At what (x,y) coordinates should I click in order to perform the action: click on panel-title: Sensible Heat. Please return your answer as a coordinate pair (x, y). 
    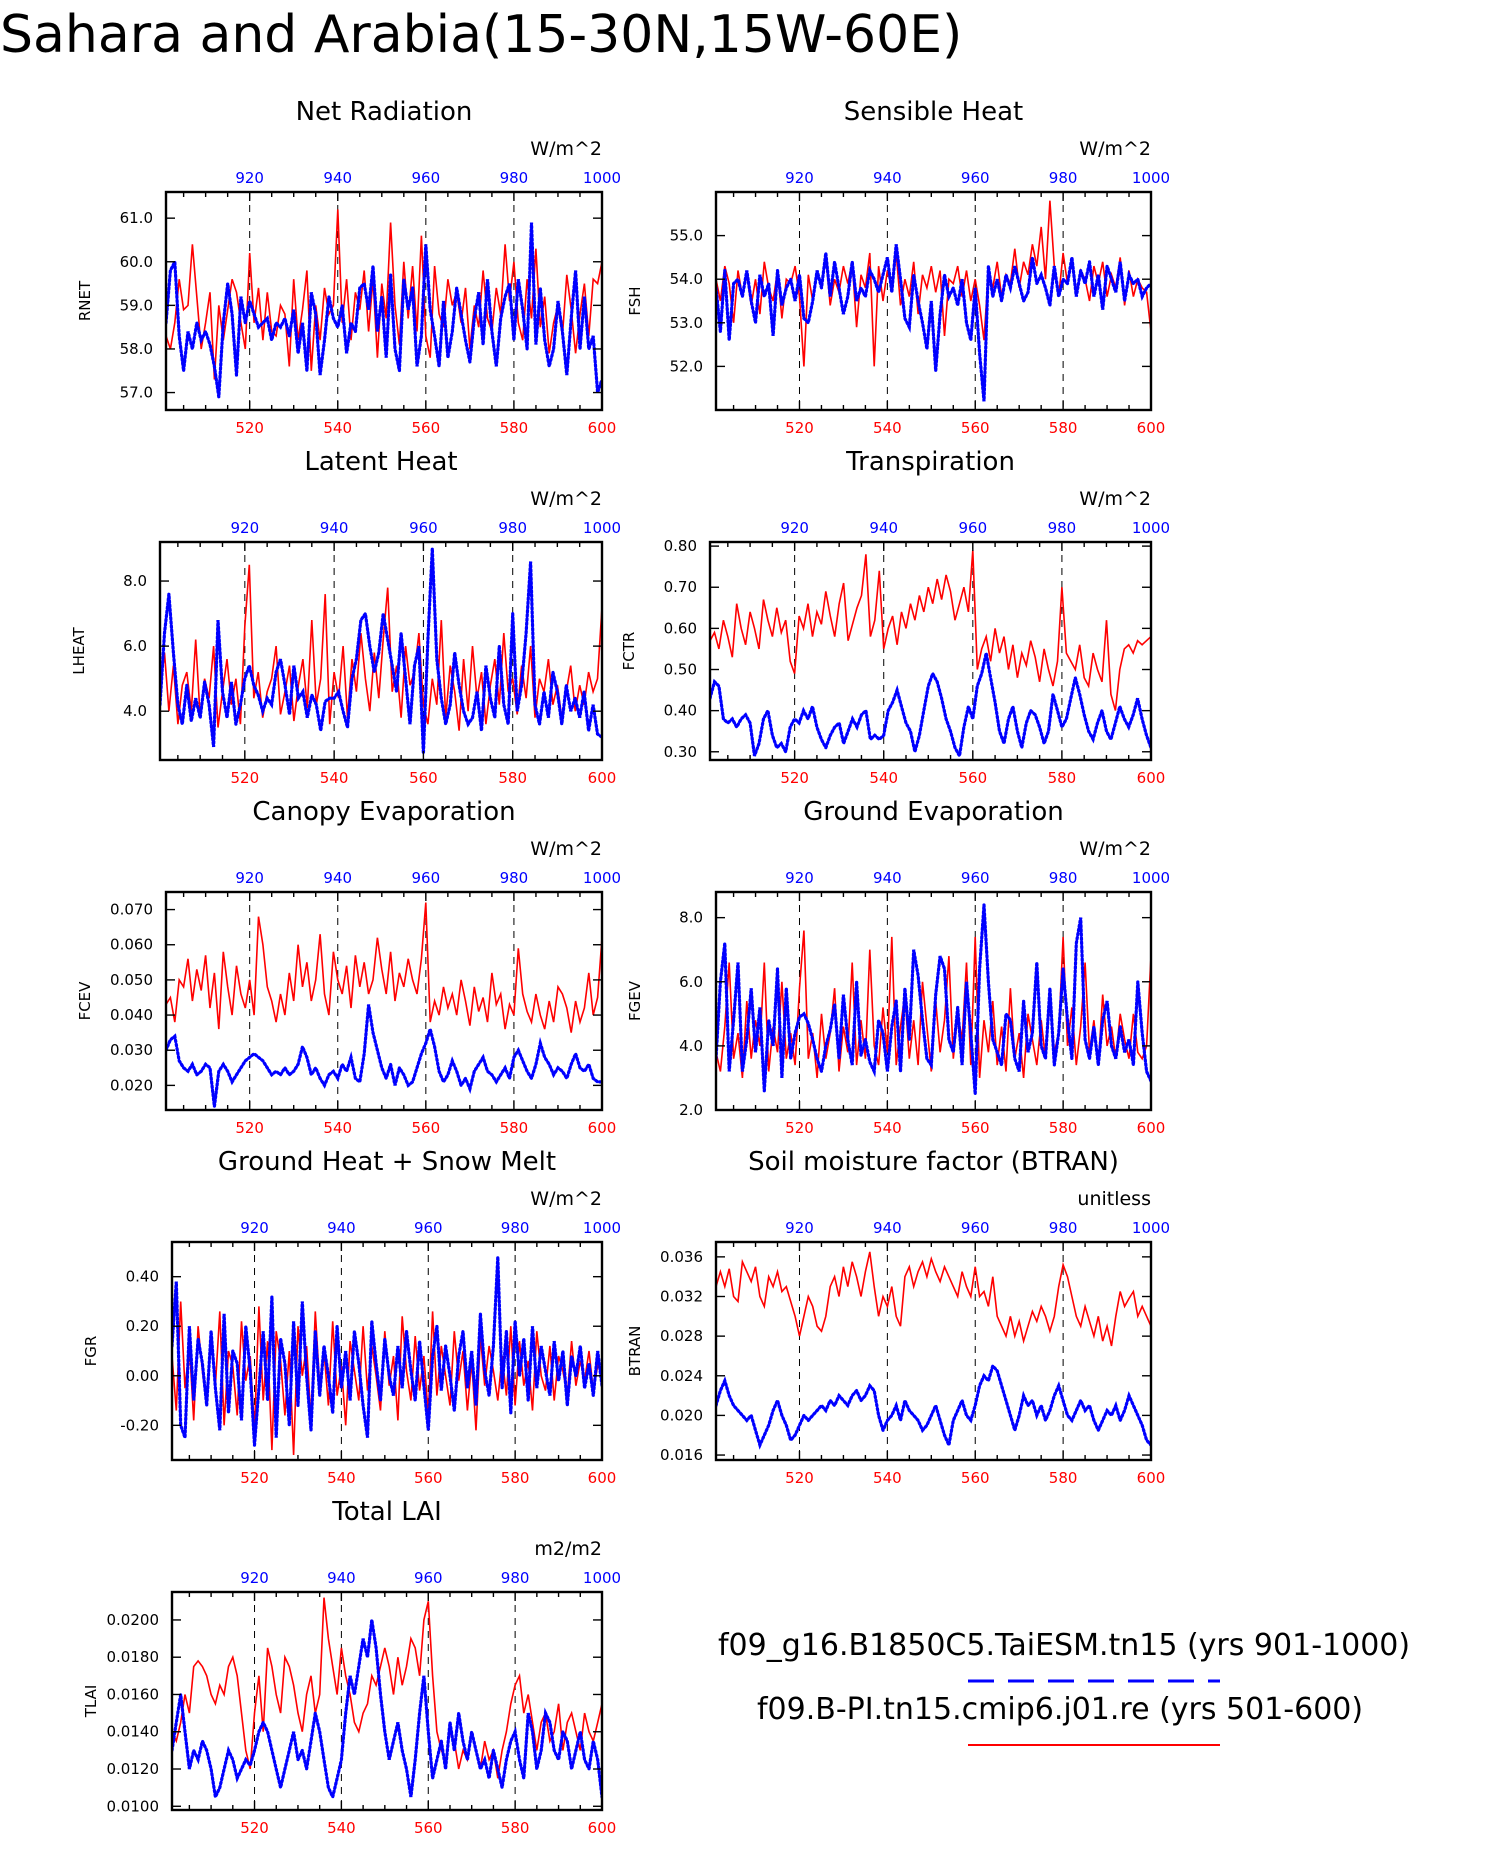
    Looking at the image, I should click on (933, 112).